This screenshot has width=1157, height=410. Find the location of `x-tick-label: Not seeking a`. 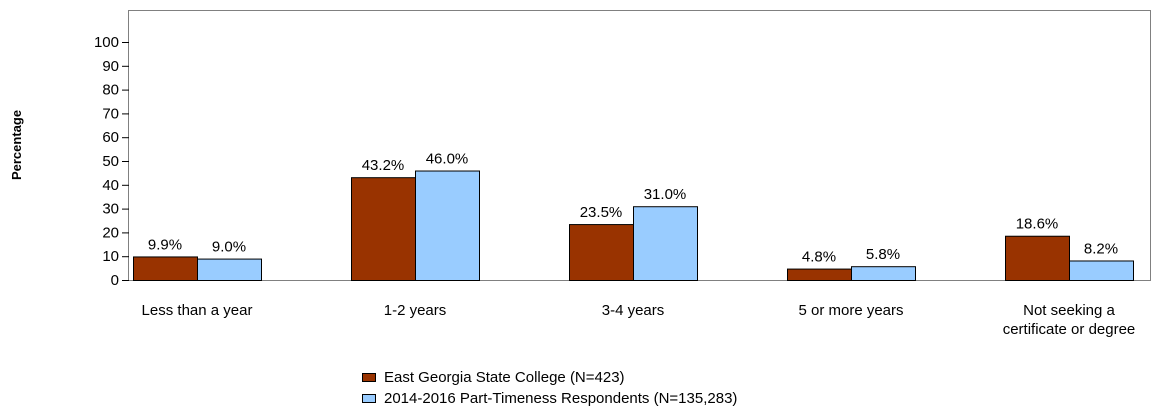

x-tick-label: Not seeking a is located at coordinates (1069, 310).